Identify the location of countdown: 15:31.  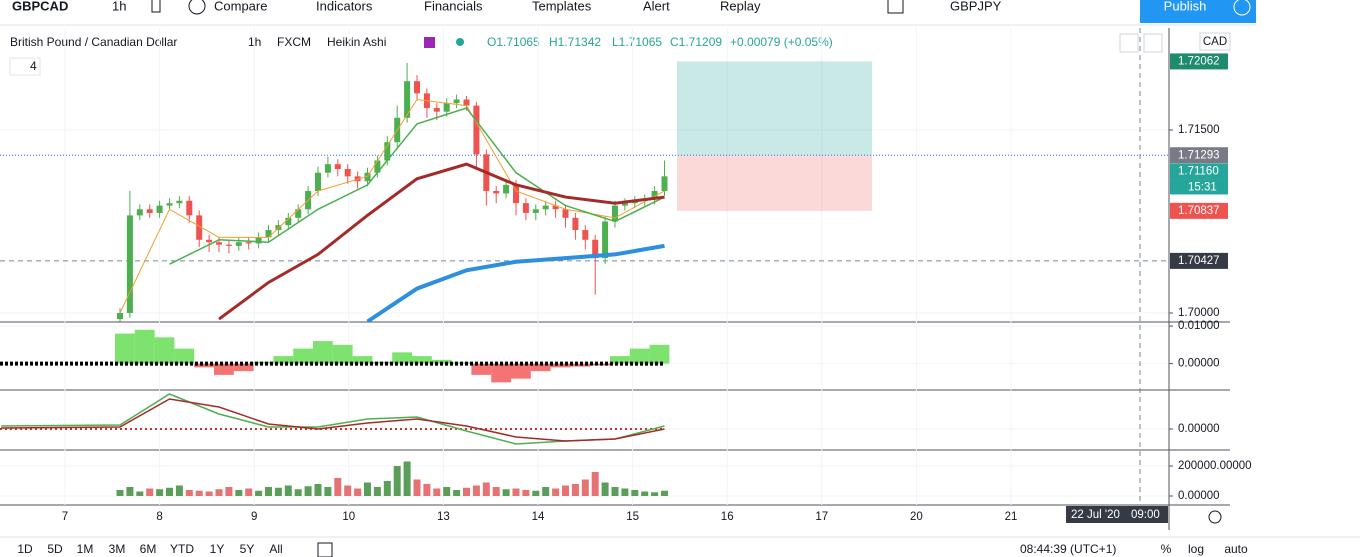
(1202, 187).